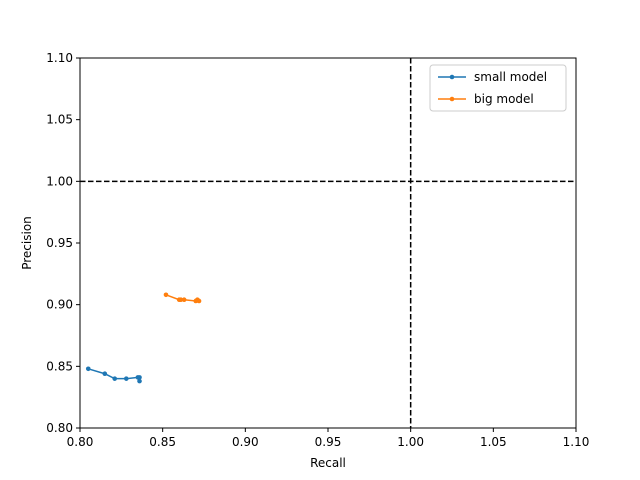  I want to click on x-tick-label: 1.00, so click(410, 442).